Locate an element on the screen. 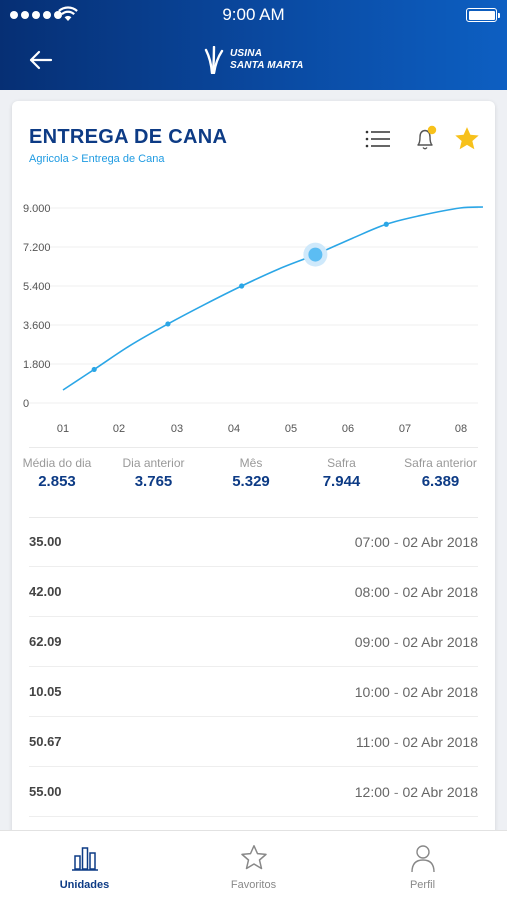 The height and width of the screenshot is (900, 507). x-tick-label: 04 is located at coordinates (234, 429).